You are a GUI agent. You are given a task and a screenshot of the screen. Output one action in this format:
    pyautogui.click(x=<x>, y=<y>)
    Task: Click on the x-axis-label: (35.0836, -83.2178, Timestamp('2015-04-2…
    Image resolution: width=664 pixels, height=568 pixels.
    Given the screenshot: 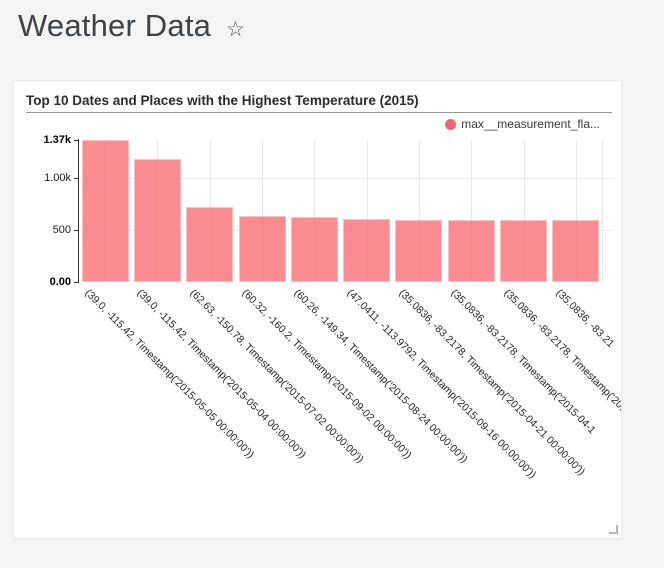 What is the action you would take?
    pyautogui.click(x=492, y=382)
    